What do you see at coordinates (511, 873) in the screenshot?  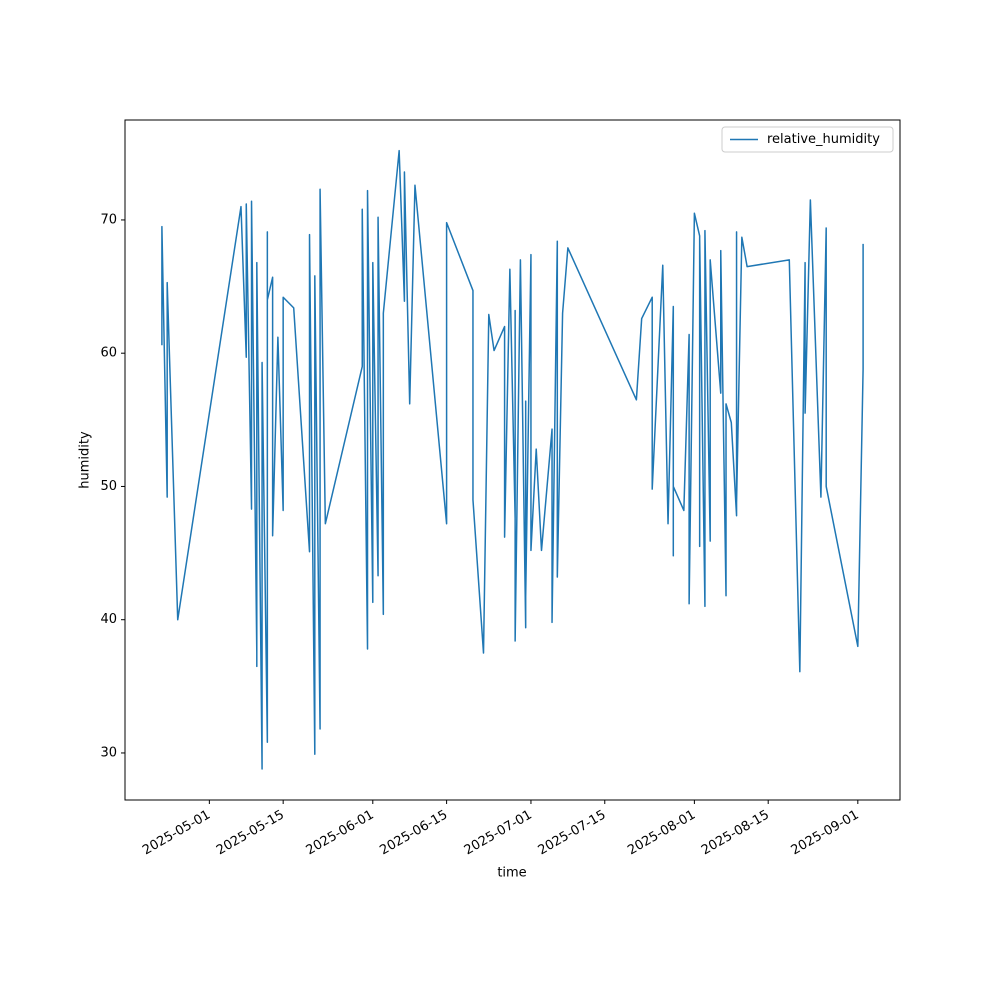 I see `x-axis-label: time` at bounding box center [511, 873].